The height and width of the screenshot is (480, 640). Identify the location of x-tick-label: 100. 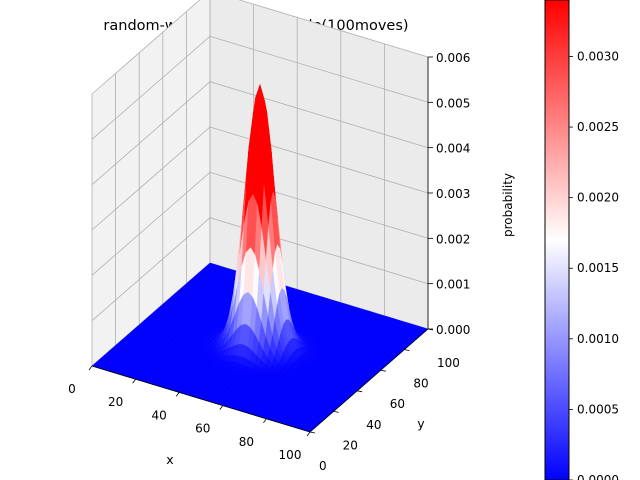
(290, 455).